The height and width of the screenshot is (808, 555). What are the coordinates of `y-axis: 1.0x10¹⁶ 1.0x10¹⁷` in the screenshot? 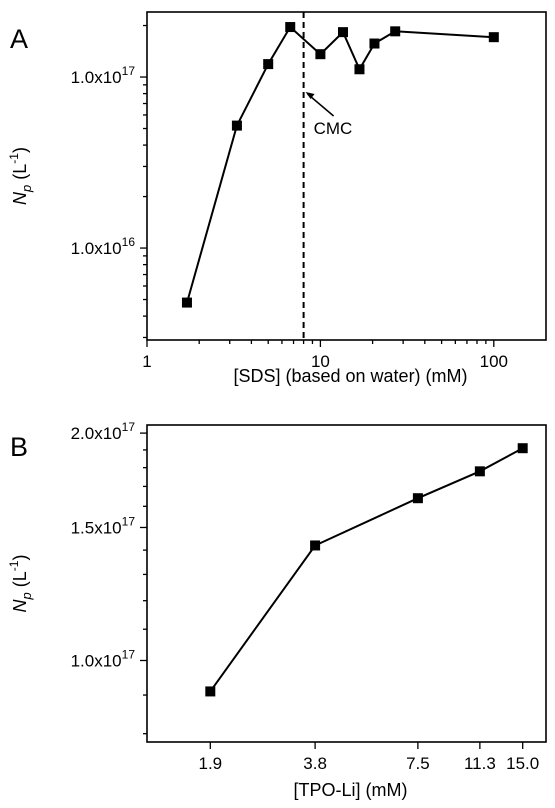 It's located at (109, 181).